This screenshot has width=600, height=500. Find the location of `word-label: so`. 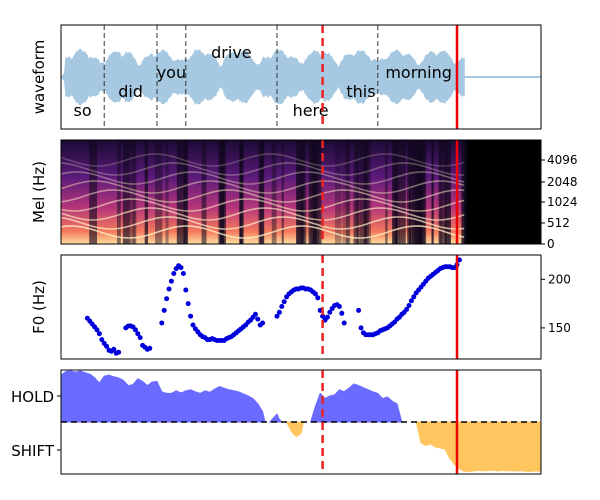

word-label: so is located at coordinates (83, 110).